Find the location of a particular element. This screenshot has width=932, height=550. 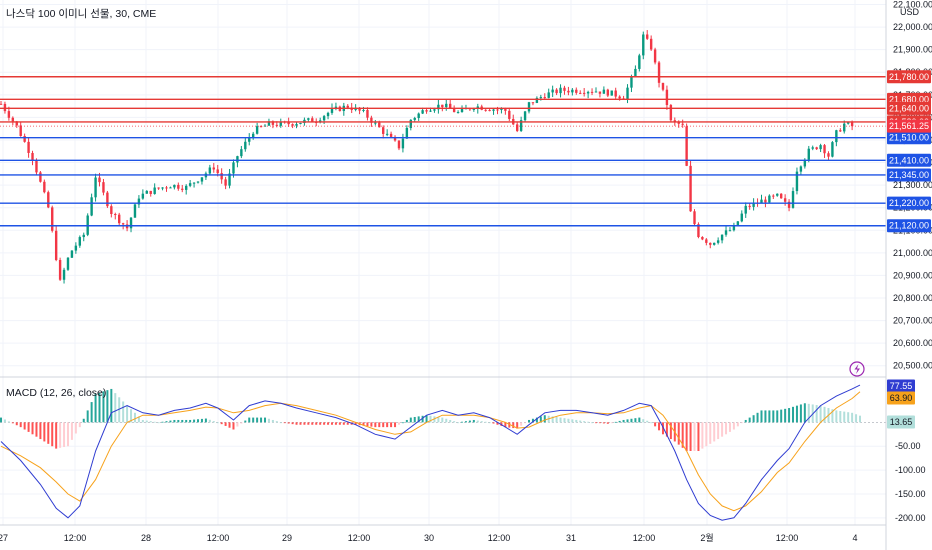

price-tick-label: 20,900.00 is located at coordinates (912, 275).